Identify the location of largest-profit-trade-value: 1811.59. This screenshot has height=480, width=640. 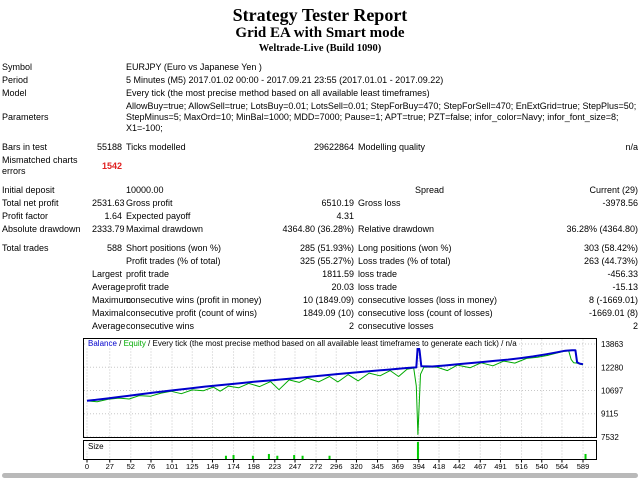
(338, 274).